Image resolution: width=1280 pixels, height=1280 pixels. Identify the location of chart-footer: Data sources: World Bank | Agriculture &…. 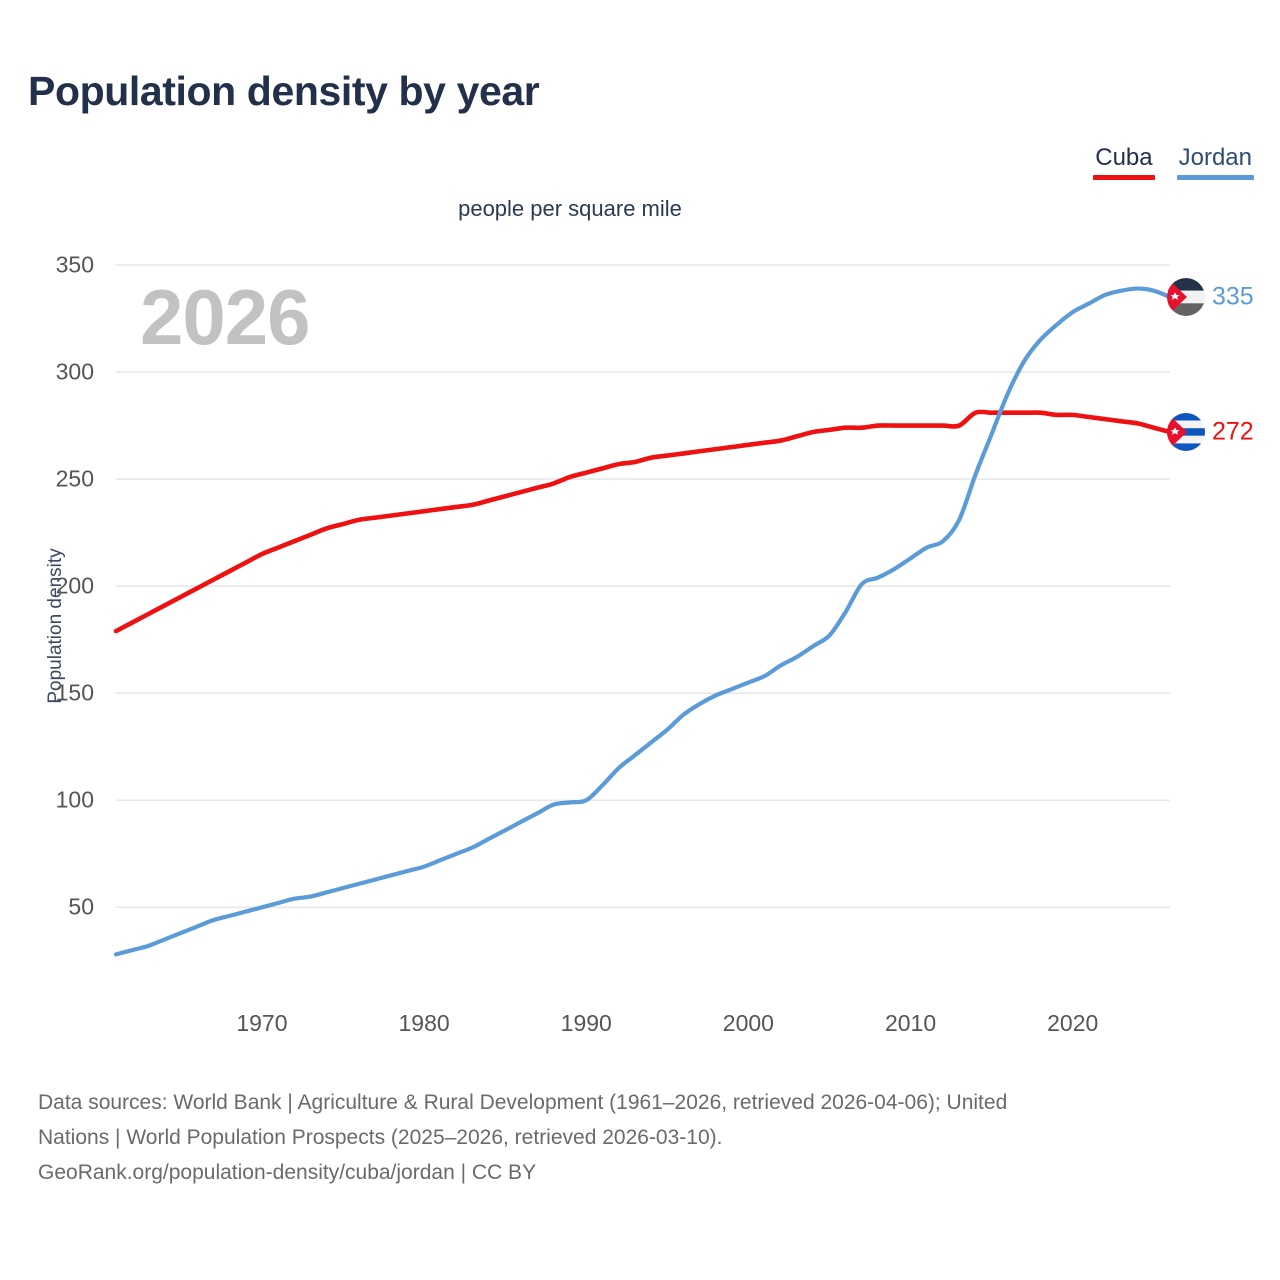
(645, 1137).